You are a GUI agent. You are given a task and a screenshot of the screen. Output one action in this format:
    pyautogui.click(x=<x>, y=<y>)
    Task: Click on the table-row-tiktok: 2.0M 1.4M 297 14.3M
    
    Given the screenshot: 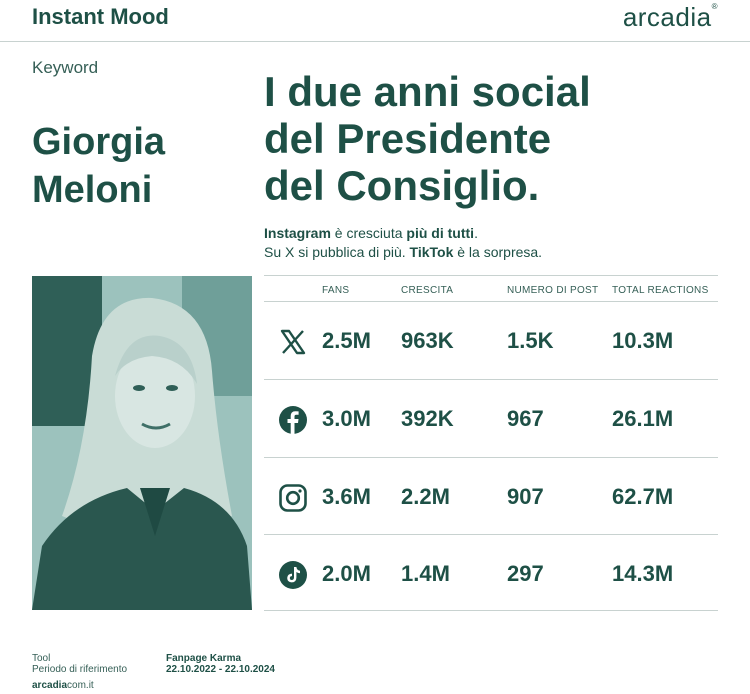 What is the action you would take?
    pyautogui.click(x=491, y=573)
    